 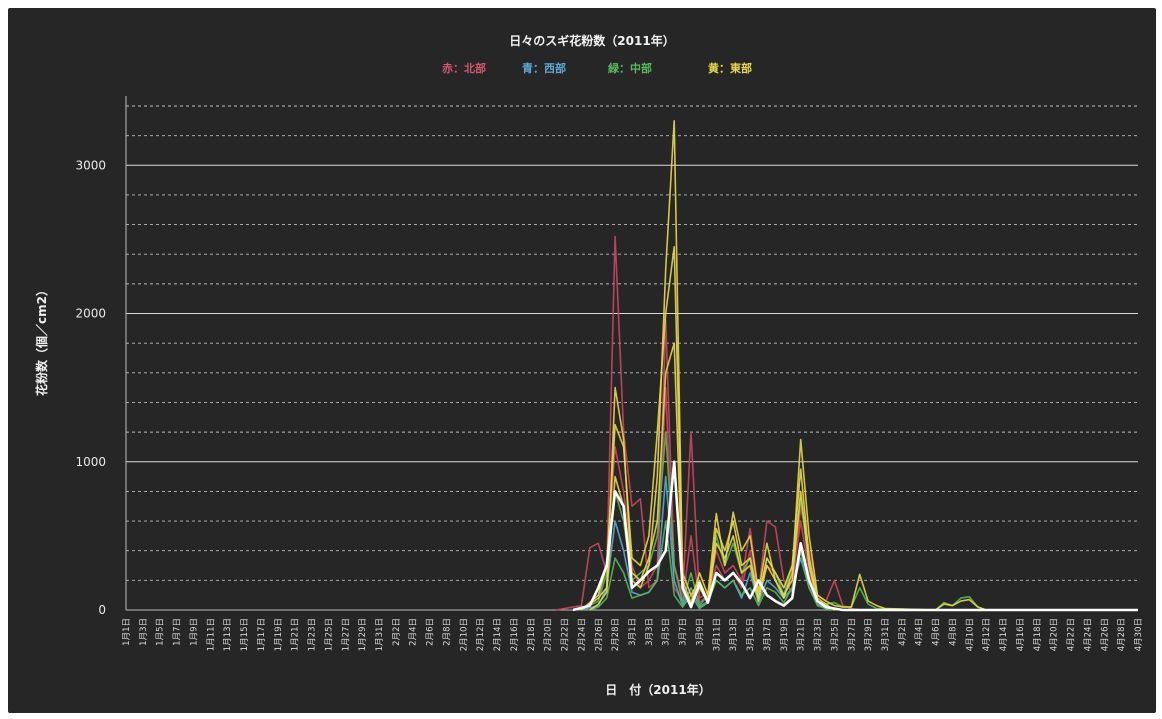 What do you see at coordinates (90, 165) in the screenshot?
I see `y-tick-label: 3000` at bounding box center [90, 165].